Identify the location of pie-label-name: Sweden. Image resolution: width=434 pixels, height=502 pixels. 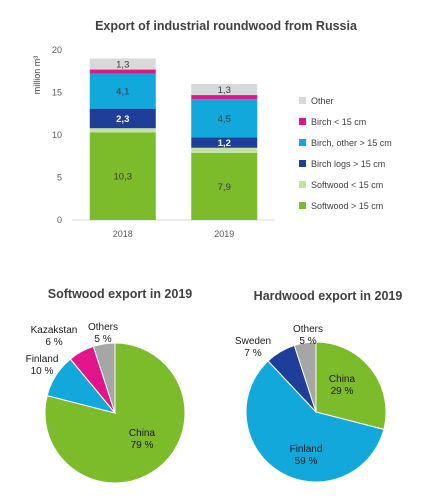
(253, 341).